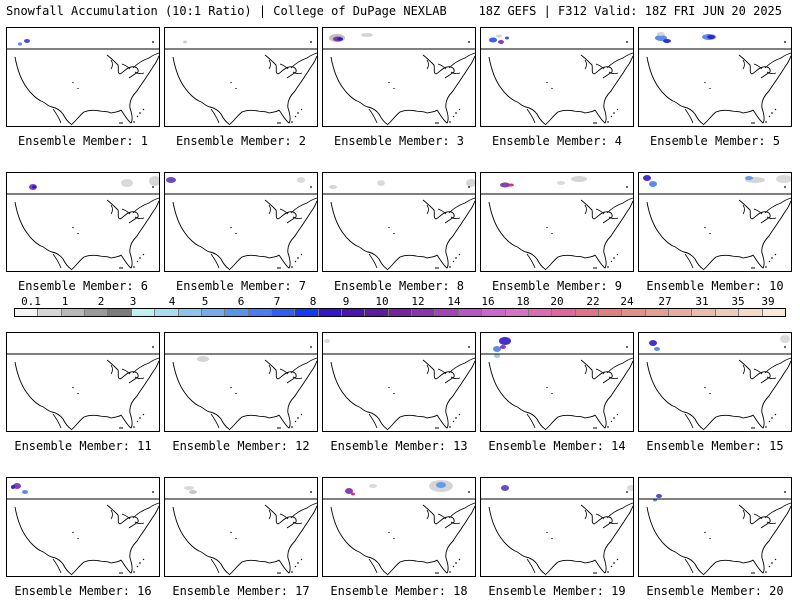 This screenshot has height=600, width=800. I want to click on color-scale-tick-label: 5, so click(205, 301).